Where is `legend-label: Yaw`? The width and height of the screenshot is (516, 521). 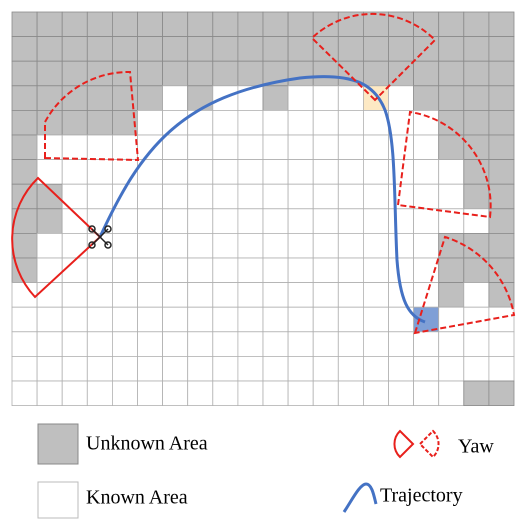
legend-label: Yaw is located at coordinates (476, 447).